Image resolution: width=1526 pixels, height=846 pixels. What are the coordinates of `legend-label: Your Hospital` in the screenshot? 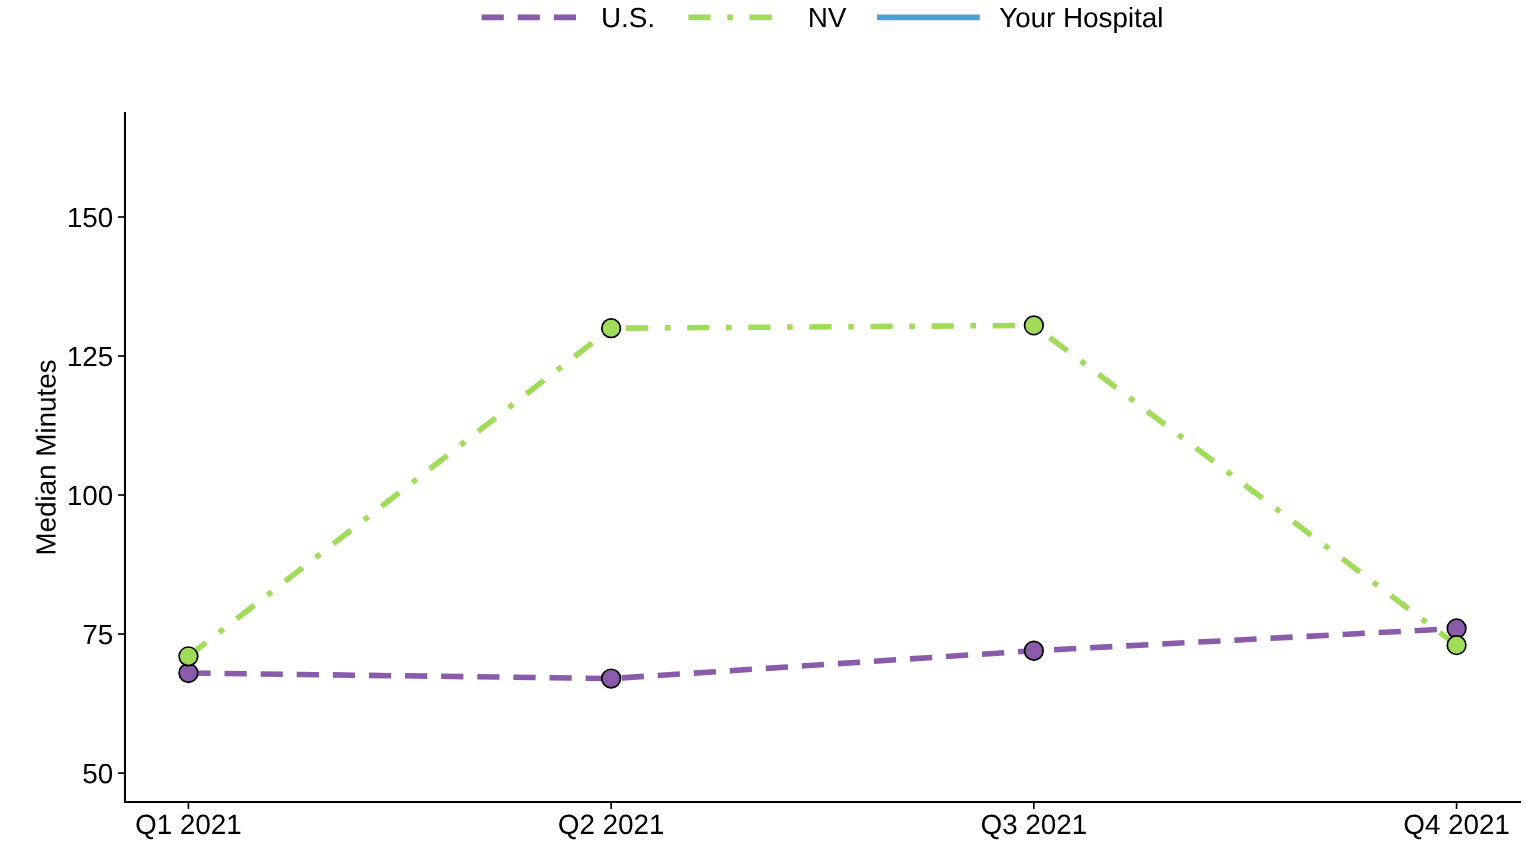 It's located at (1080, 19).